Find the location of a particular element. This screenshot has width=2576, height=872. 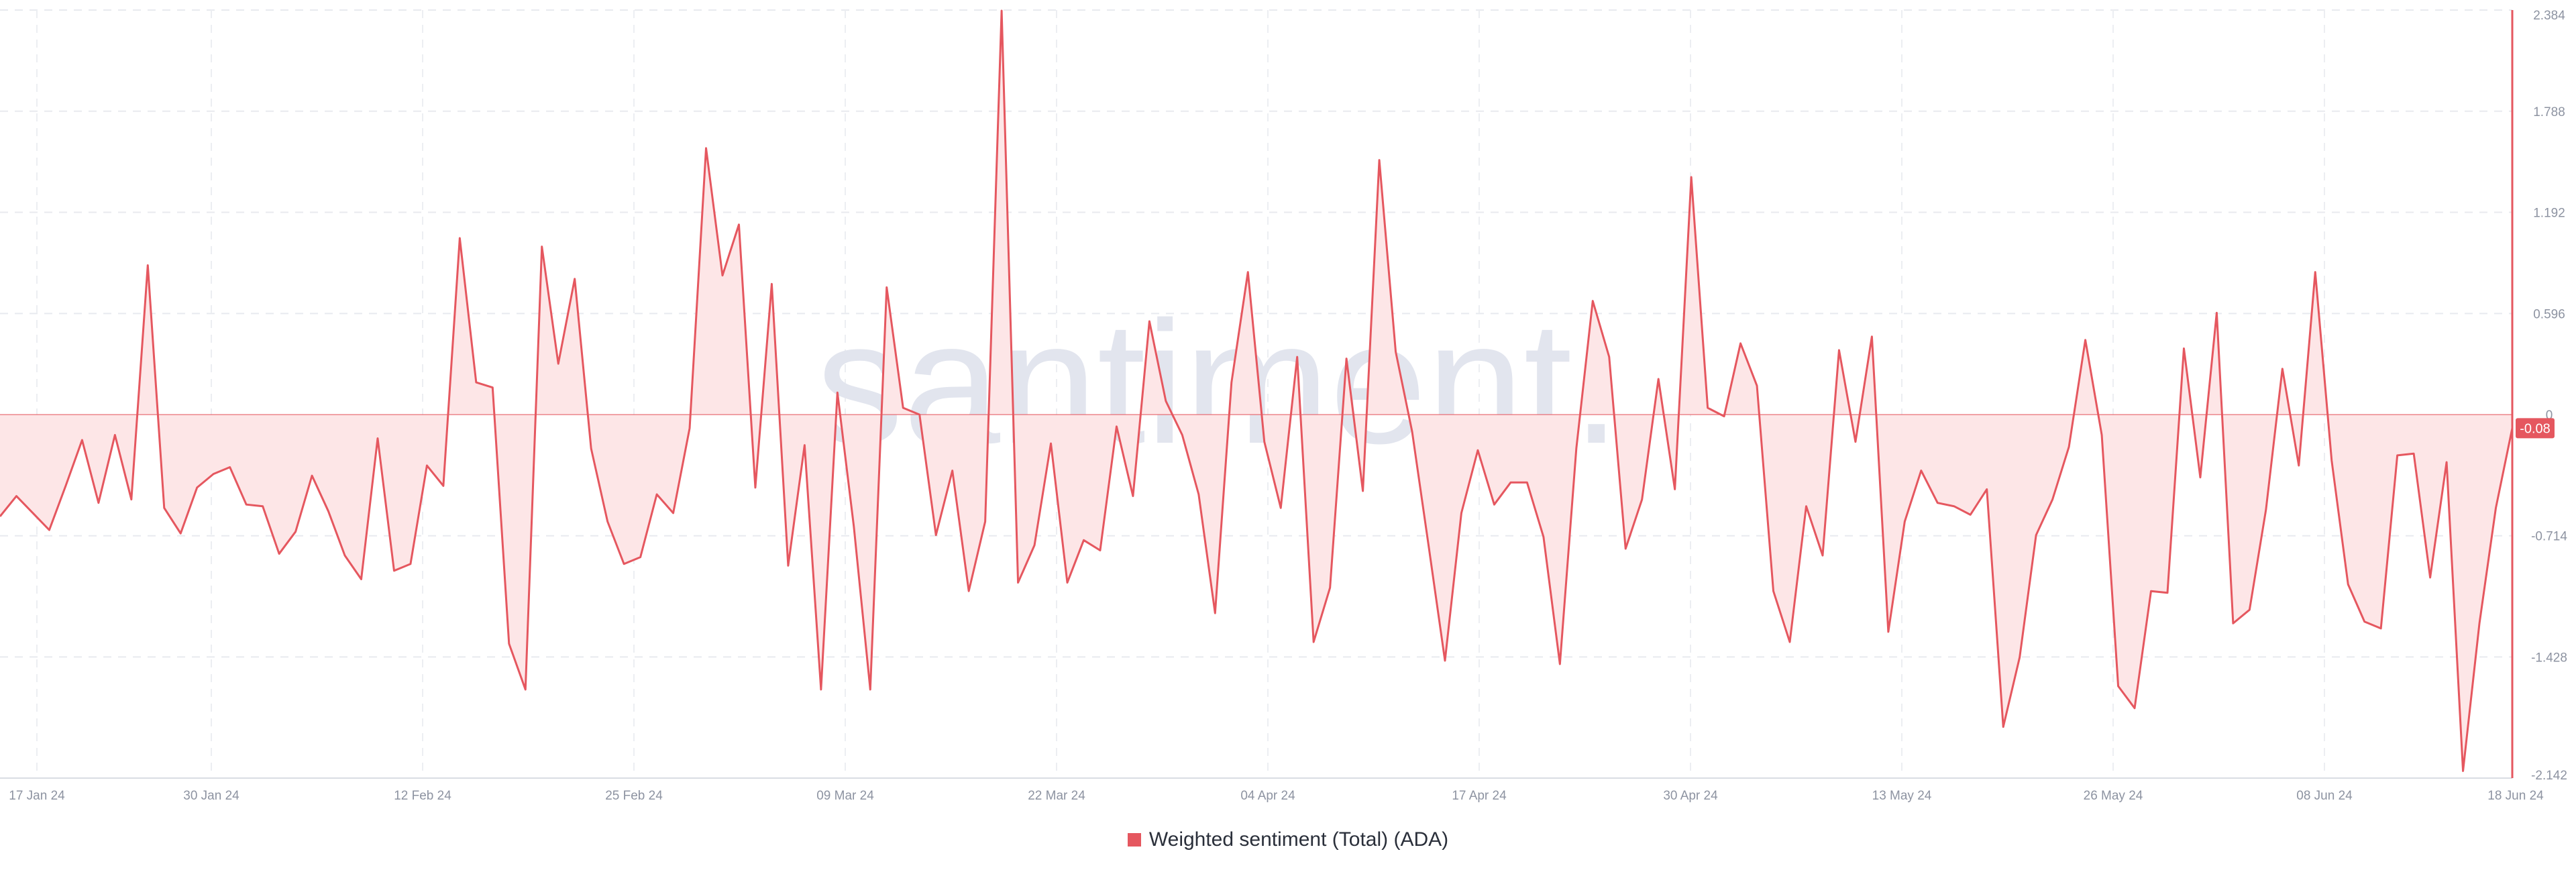

y-tick-label: -1.428 is located at coordinates (2549, 658).